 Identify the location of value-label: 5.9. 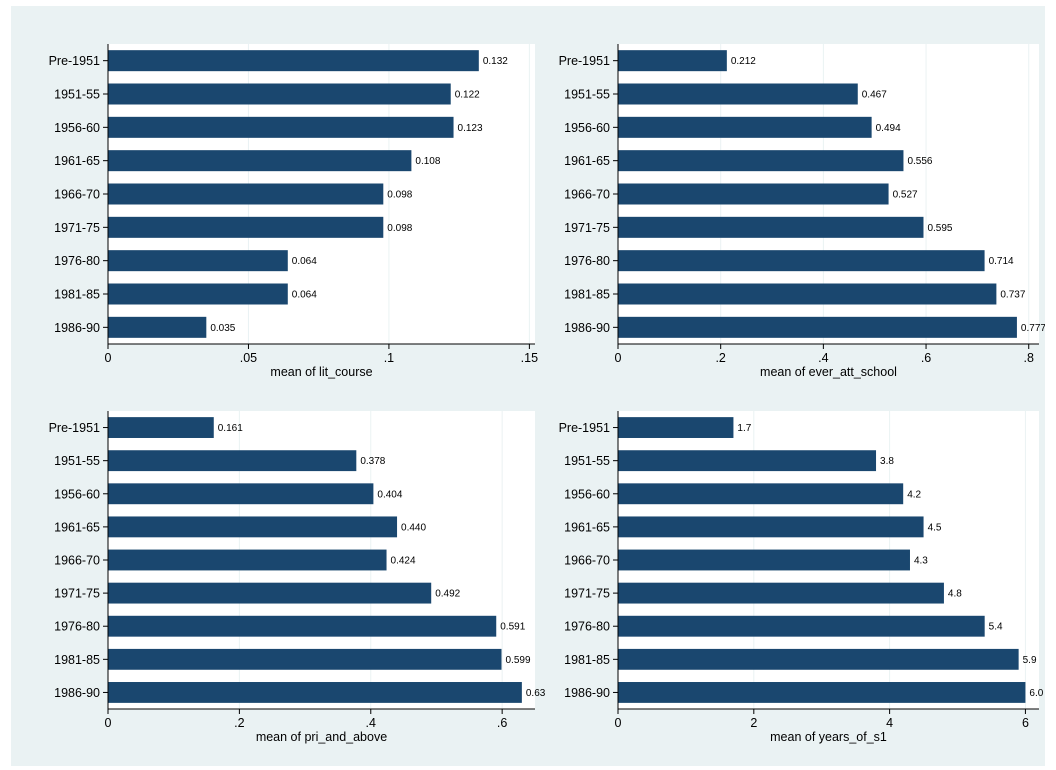
(1030, 660).